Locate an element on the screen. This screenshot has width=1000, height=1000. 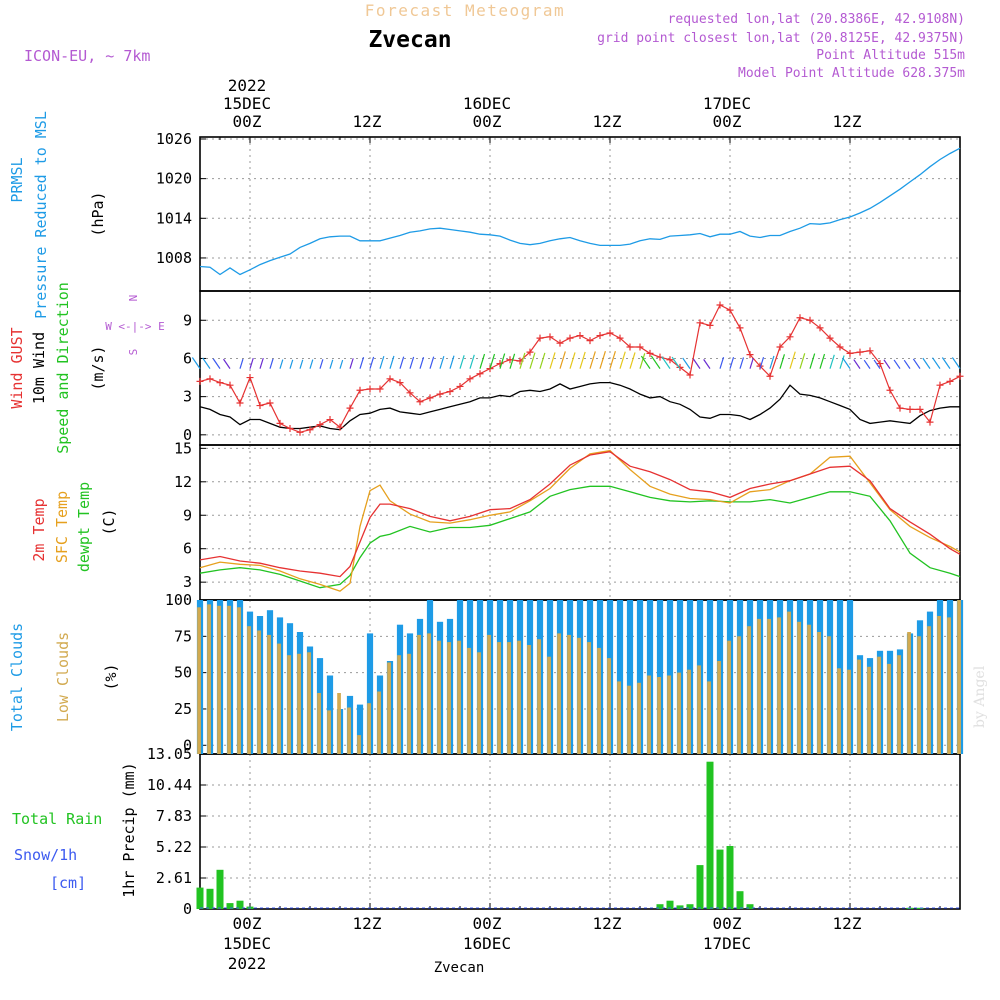
top-time-label: 00Z is located at coordinates (247, 121).